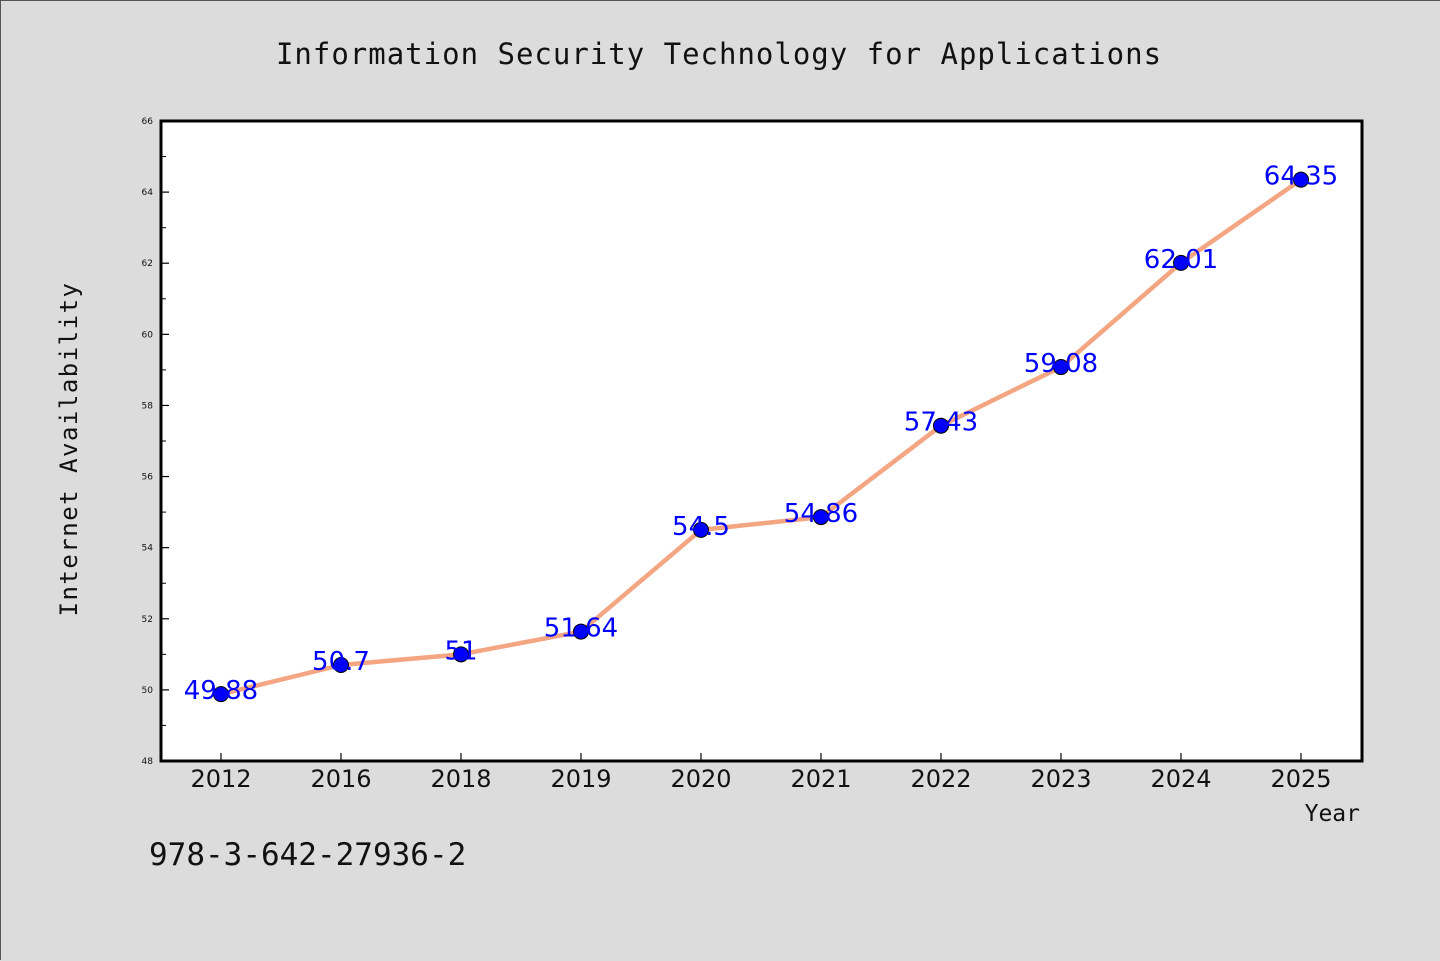 This screenshot has width=1440, height=961. Describe the element at coordinates (155, 442) in the screenshot. I see `y-axis-ticks: 48 50 52 54 56 58 60 62 64 66` at that location.